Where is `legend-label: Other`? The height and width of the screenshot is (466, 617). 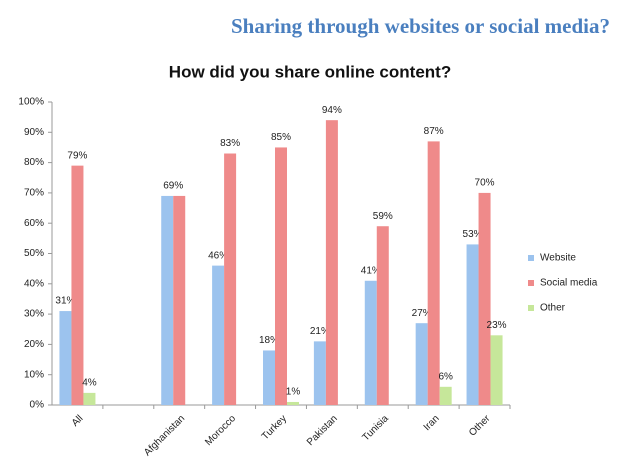 legend-label: Other is located at coordinates (553, 308).